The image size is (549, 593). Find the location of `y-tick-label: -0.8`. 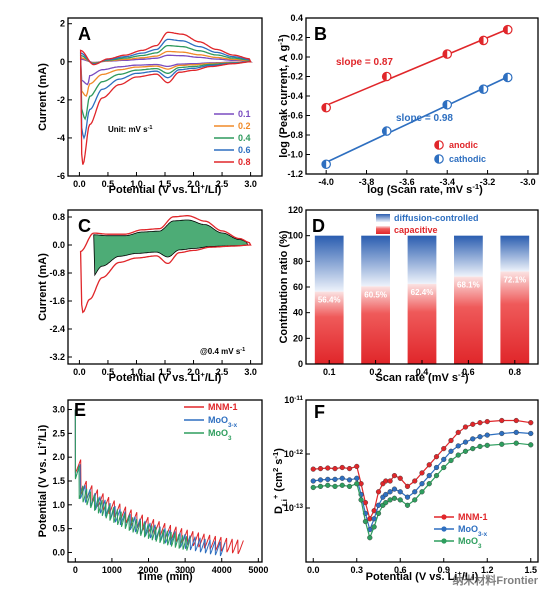

y-tick-label: -0.8 is located at coordinates (295, 135).